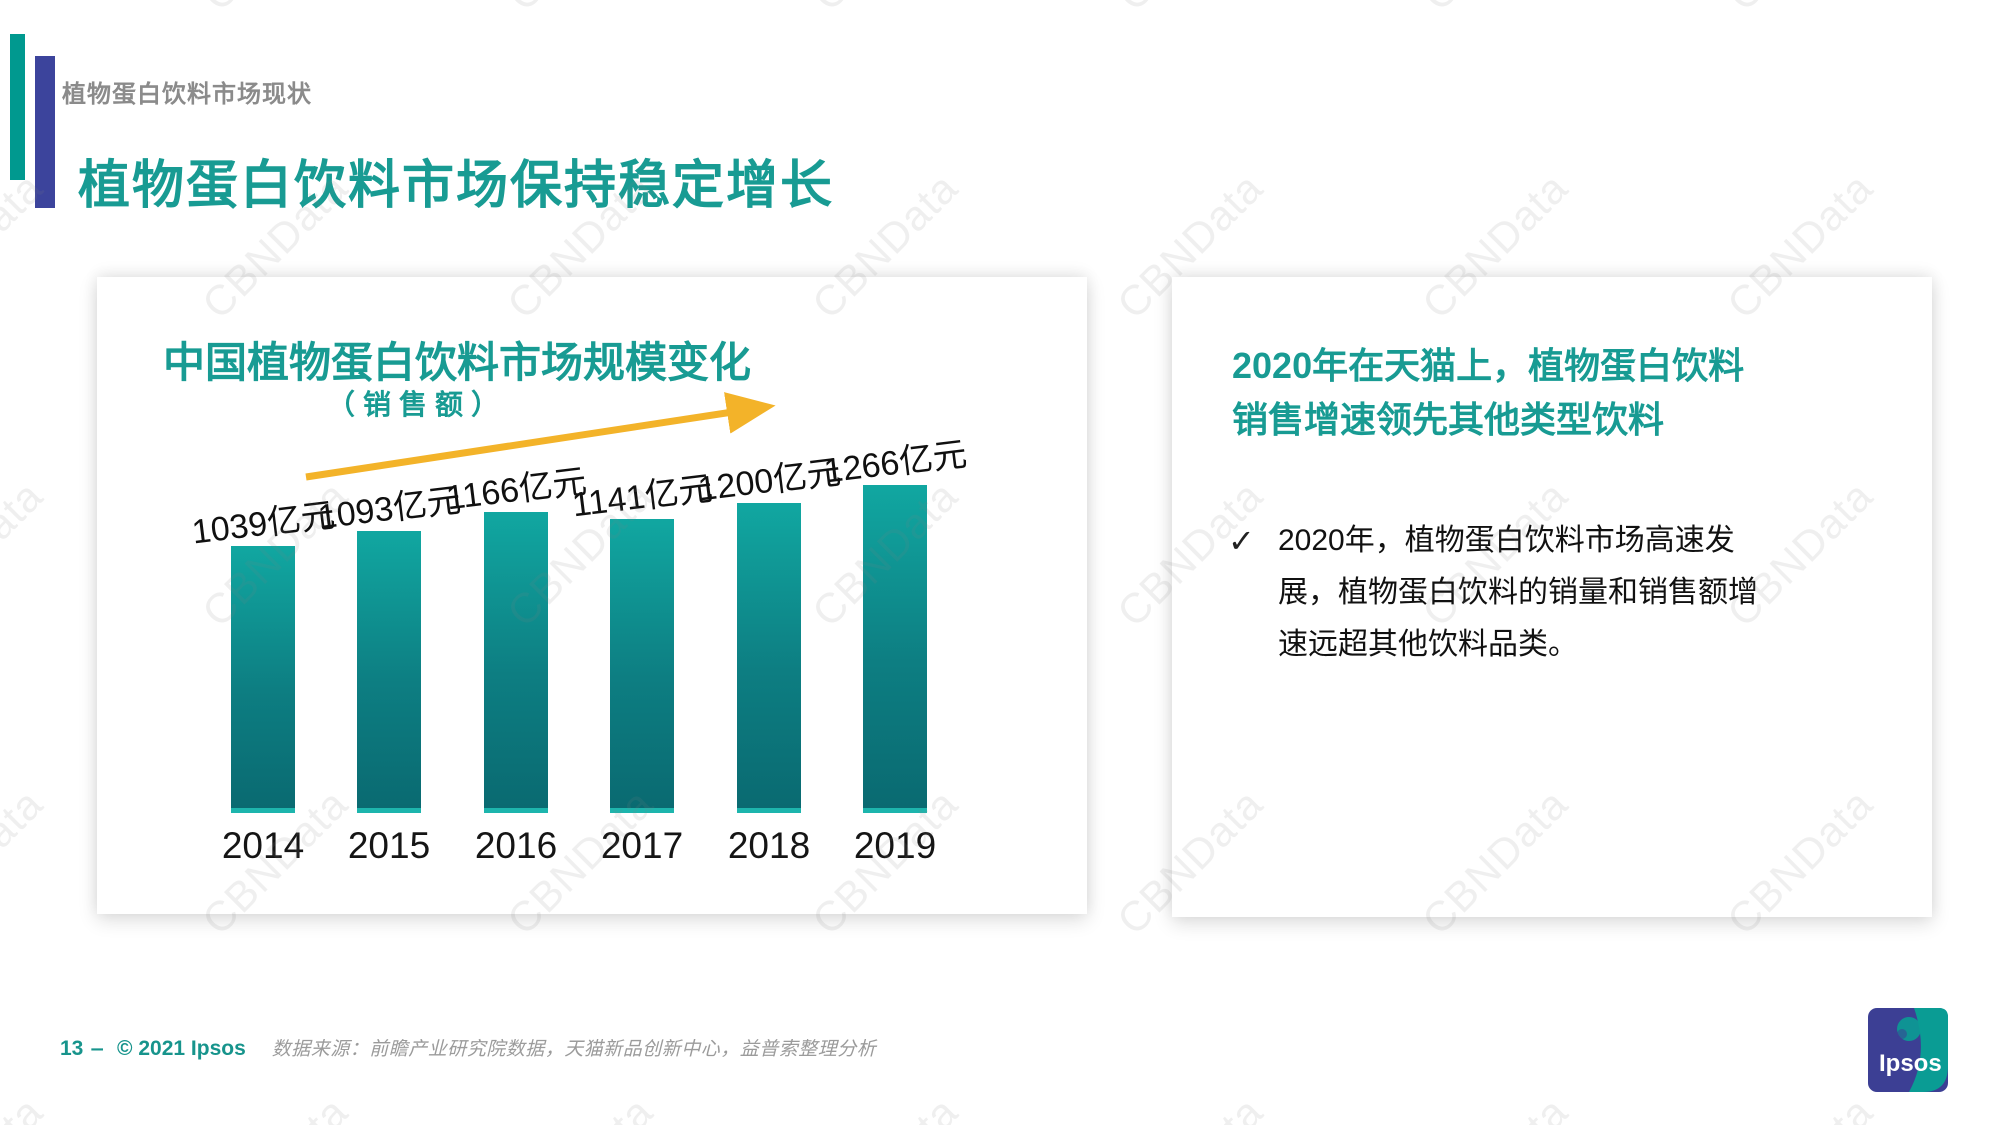 The width and height of the screenshot is (2001, 1125). What do you see at coordinates (642, 845) in the screenshot?
I see `bar-category-label: 2017` at bounding box center [642, 845].